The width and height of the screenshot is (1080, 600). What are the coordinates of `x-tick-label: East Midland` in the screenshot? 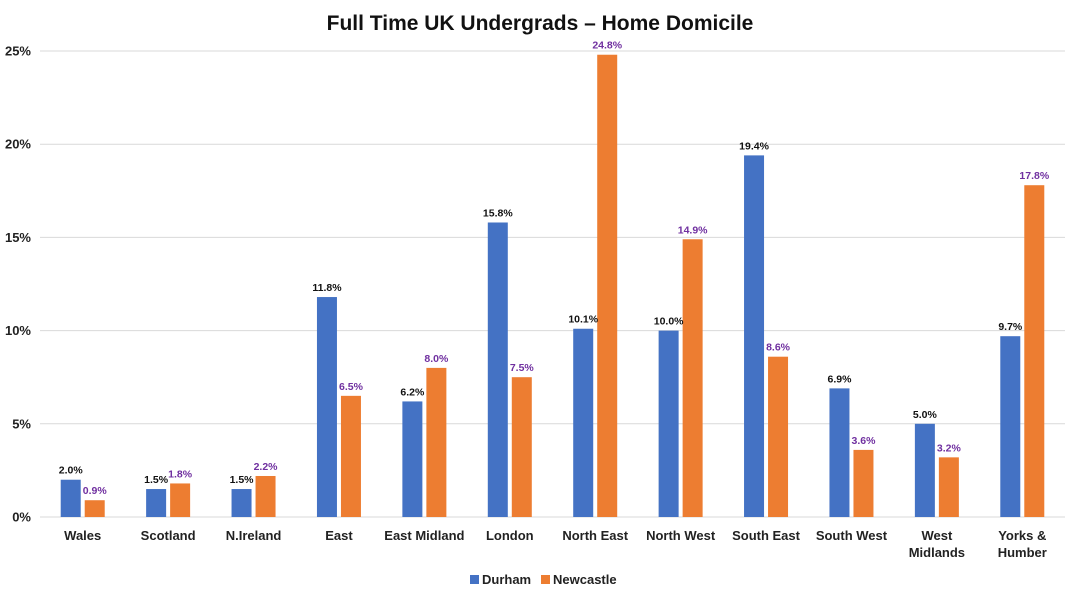 It's located at (424, 535).